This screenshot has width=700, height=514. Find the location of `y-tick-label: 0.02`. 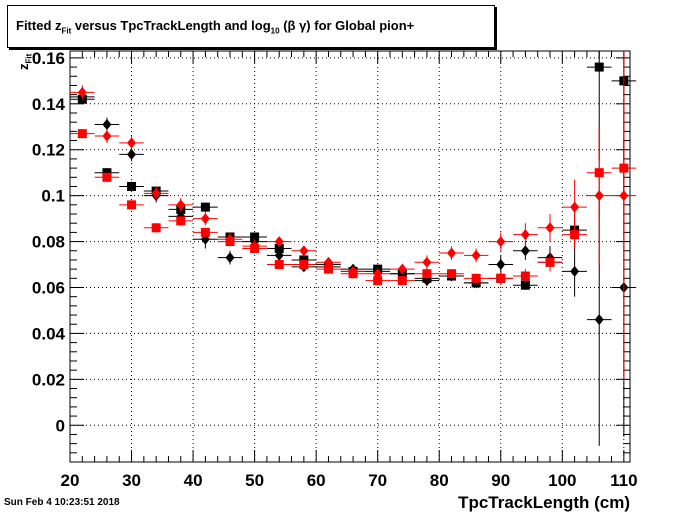

y-tick-label: 0.02 is located at coordinates (48, 379).